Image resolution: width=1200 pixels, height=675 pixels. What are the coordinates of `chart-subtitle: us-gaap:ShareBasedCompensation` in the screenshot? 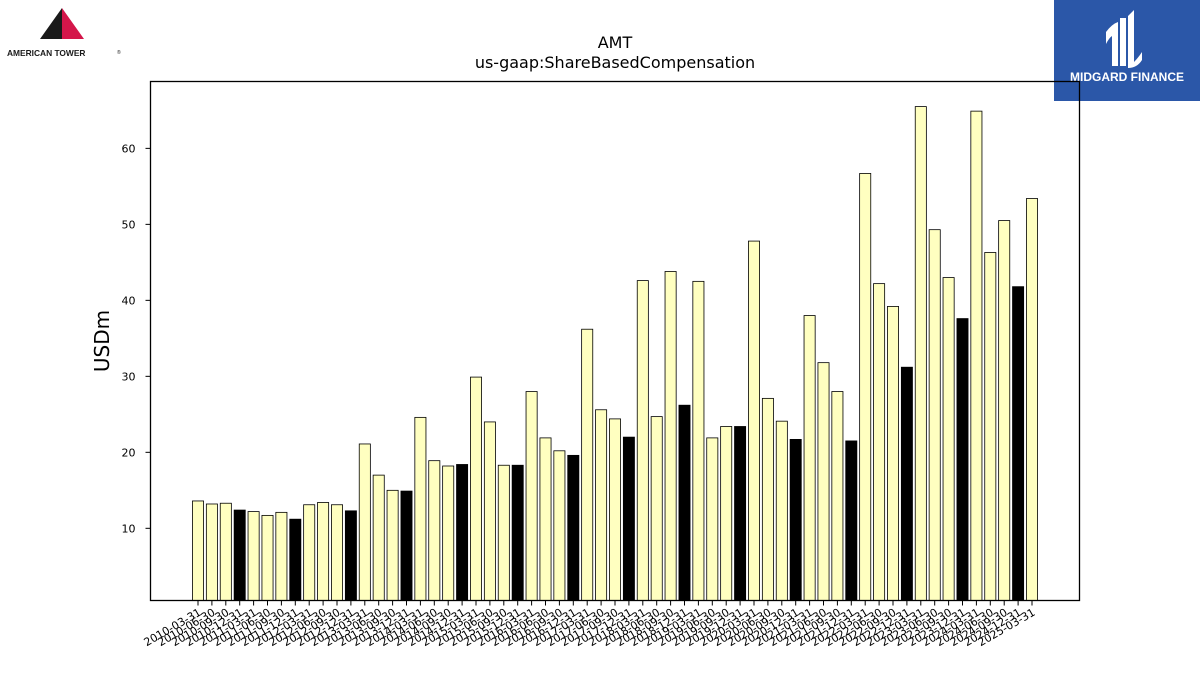 It's located at (615, 62).